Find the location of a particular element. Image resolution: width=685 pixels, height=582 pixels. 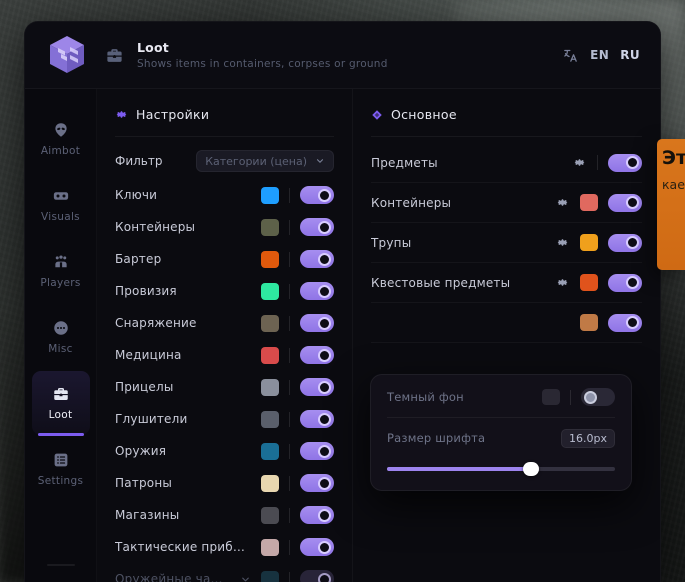

table-row: Квестовые предметы is located at coordinates (506, 282).